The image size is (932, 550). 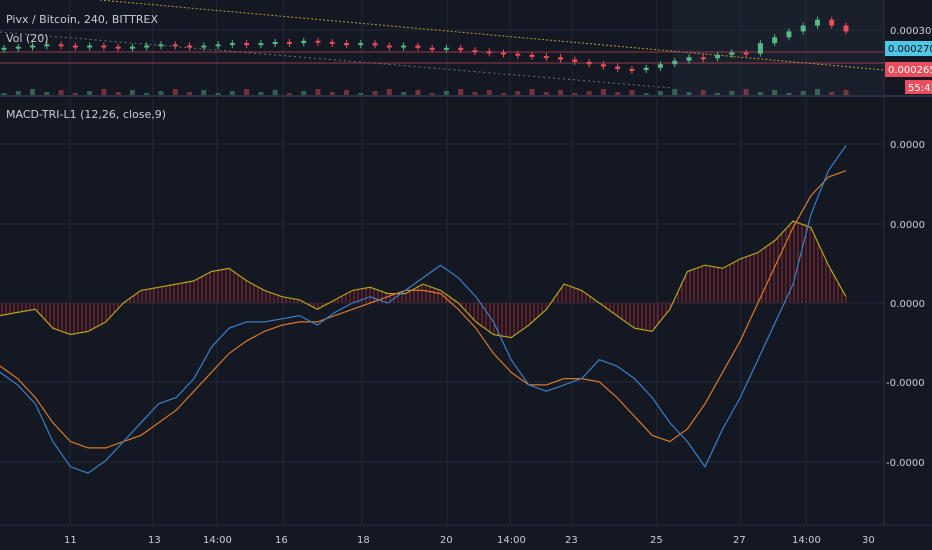 I want to click on descending-trendline, so click(x=492, y=35).